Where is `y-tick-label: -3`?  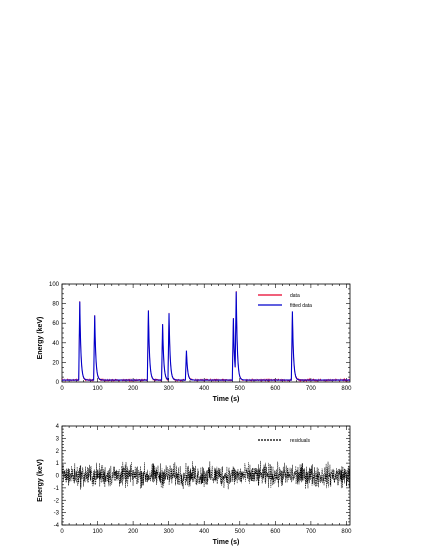 y-tick-label: -3 is located at coordinates (57, 514).